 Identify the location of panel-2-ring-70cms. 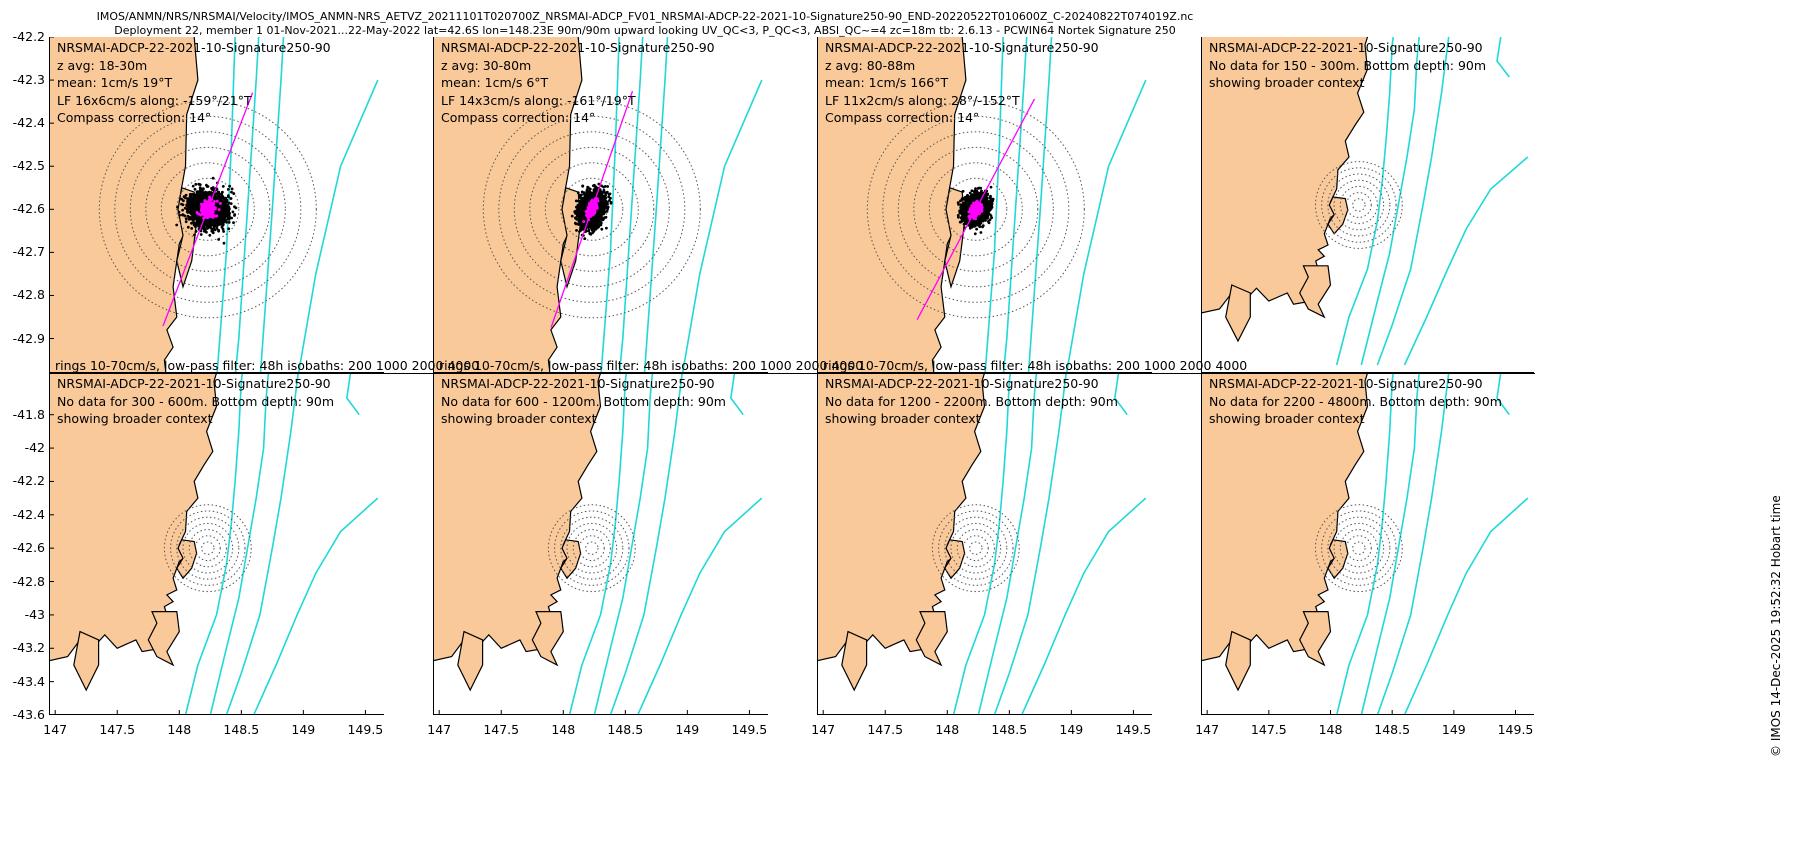
(591, 209).